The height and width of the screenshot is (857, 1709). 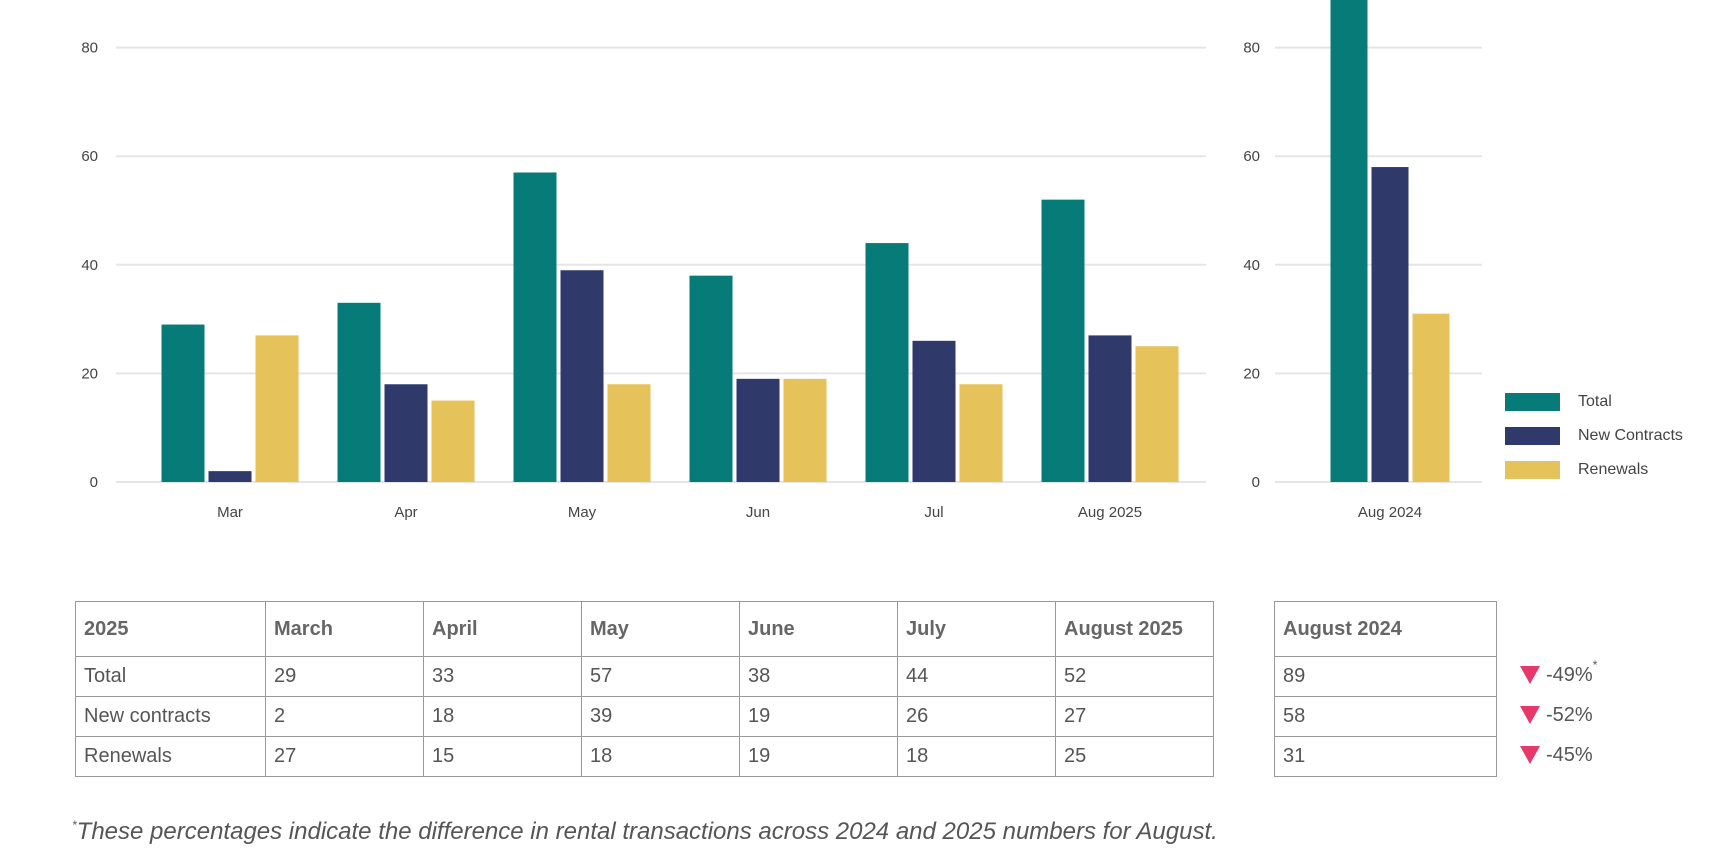 I want to click on table-cell: 39, so click(x=660, y=716).